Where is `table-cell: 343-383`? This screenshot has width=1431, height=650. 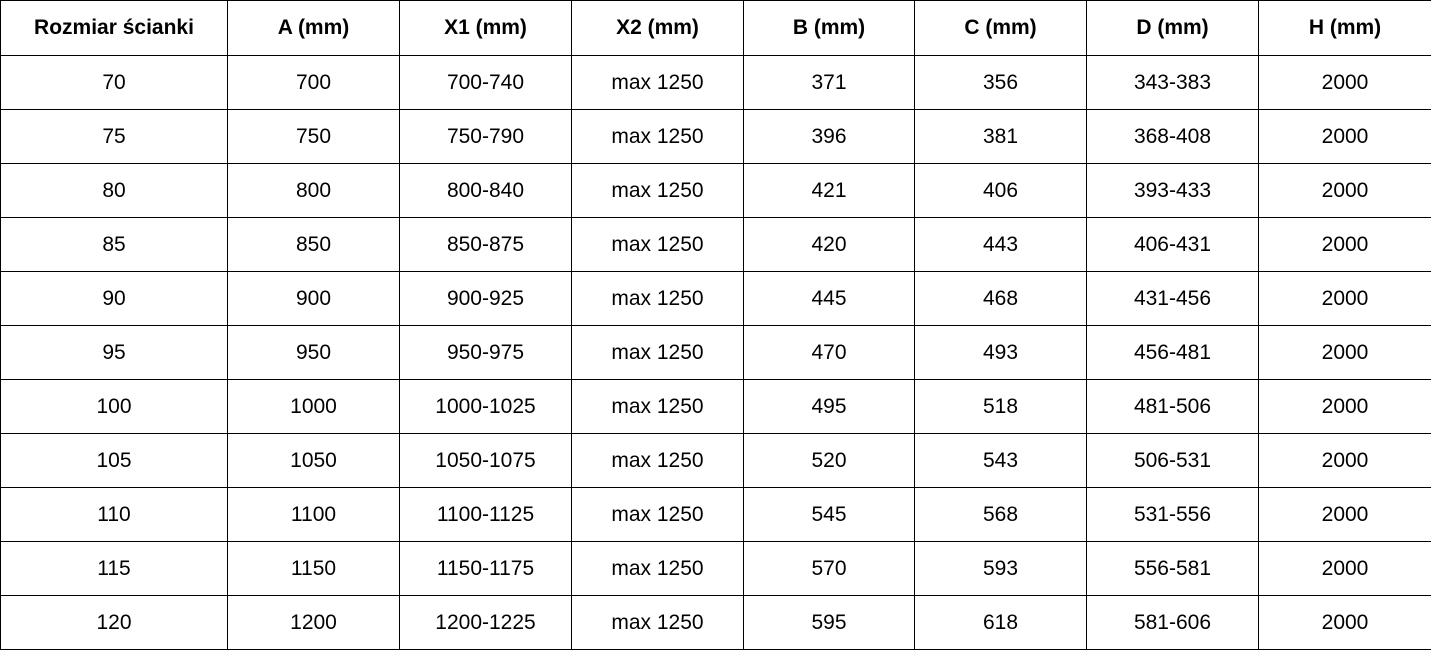
table-cell: 343-383 is located at coordinates (1173, 83).